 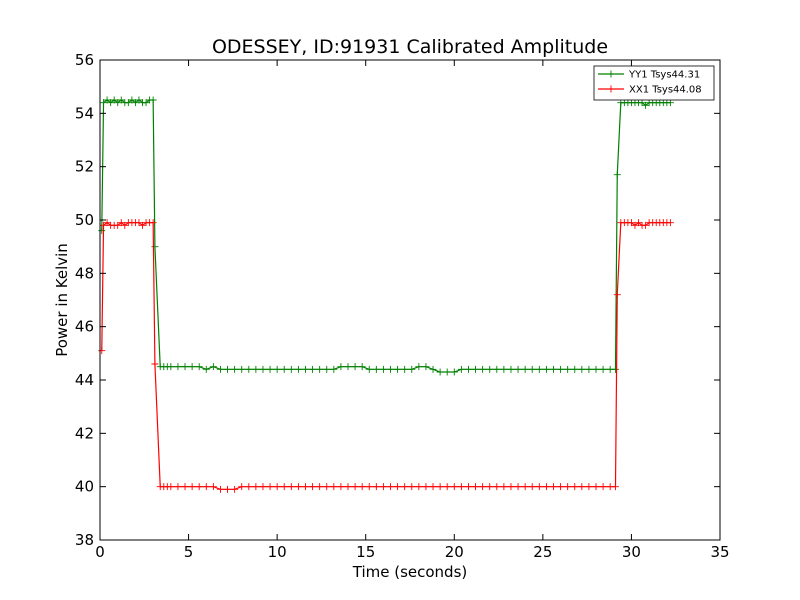 What do you see at coordinates (84, 487) in the screenshot?
I see `y-tick-label: 40` at bounding box center [84, 487].